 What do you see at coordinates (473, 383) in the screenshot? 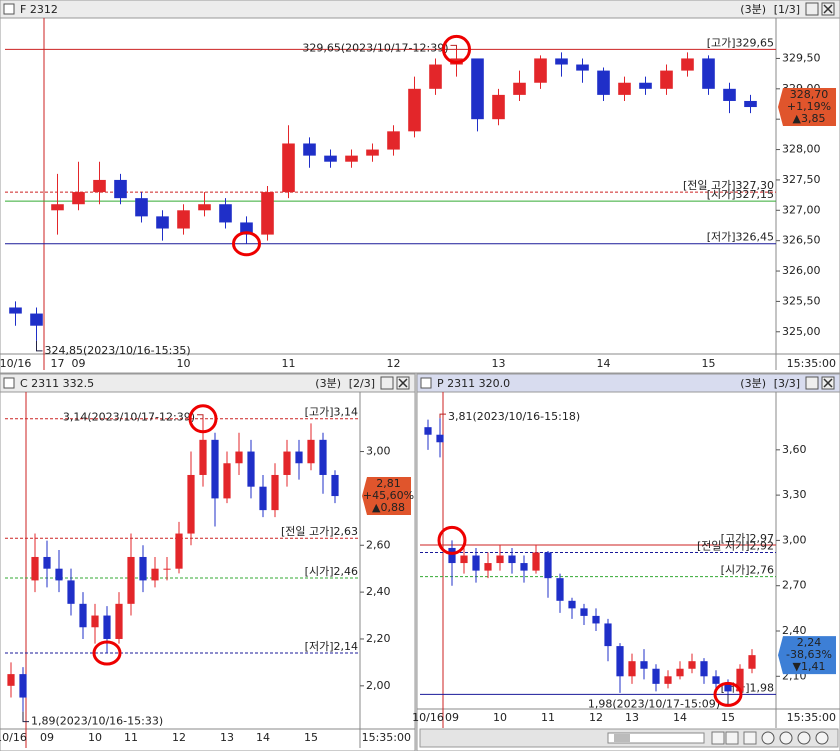
I see `panel-title: P 2311 320.0` at bounding box center [473, 383].